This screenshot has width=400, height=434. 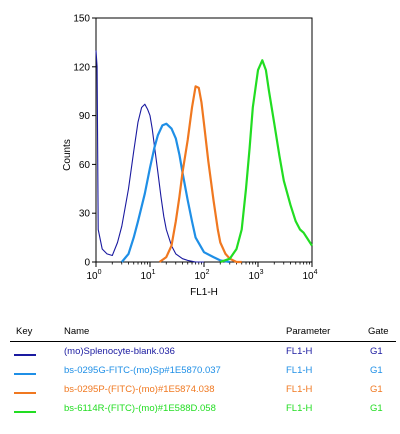 What do you see at coordinates (203, 341) in the screenshot?
I see `legend-divider` at bounding box center [203, 341].